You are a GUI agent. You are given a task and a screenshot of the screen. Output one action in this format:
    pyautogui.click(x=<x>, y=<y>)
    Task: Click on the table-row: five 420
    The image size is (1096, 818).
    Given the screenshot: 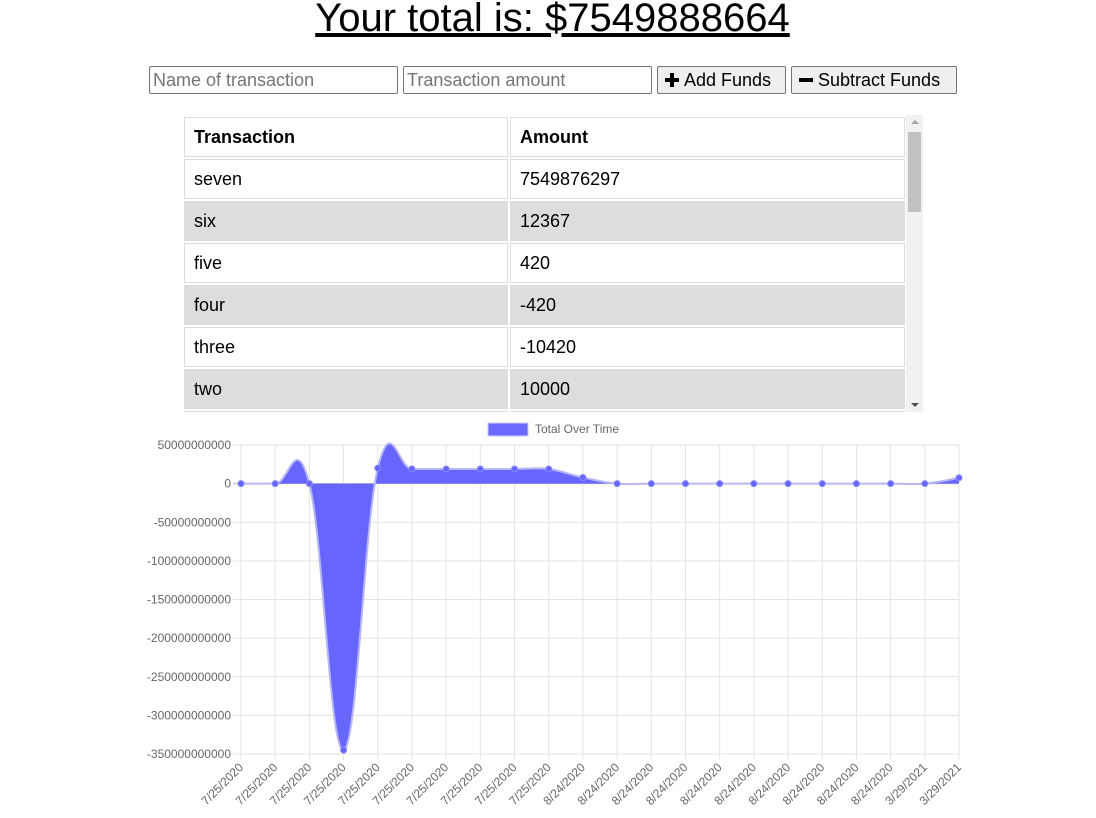 What is the action you would take?
    pyautogui.click(x=544, y=263)
    